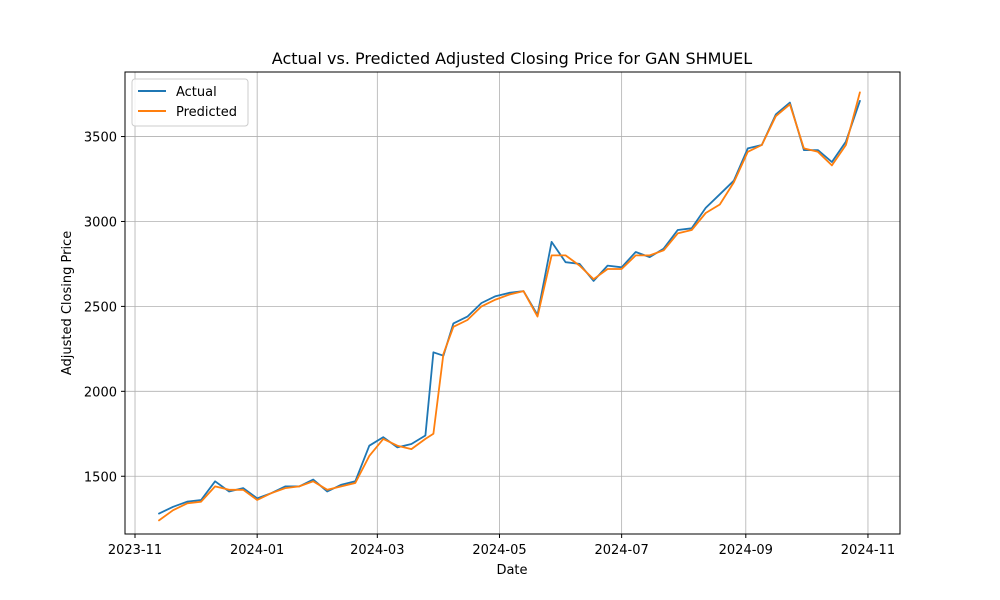 The image size is (1000, 600). What do you see at coordinates (100, 477) in the screenshot?
I see `y-tick-label: 1500` at bounding box center [100, 477].